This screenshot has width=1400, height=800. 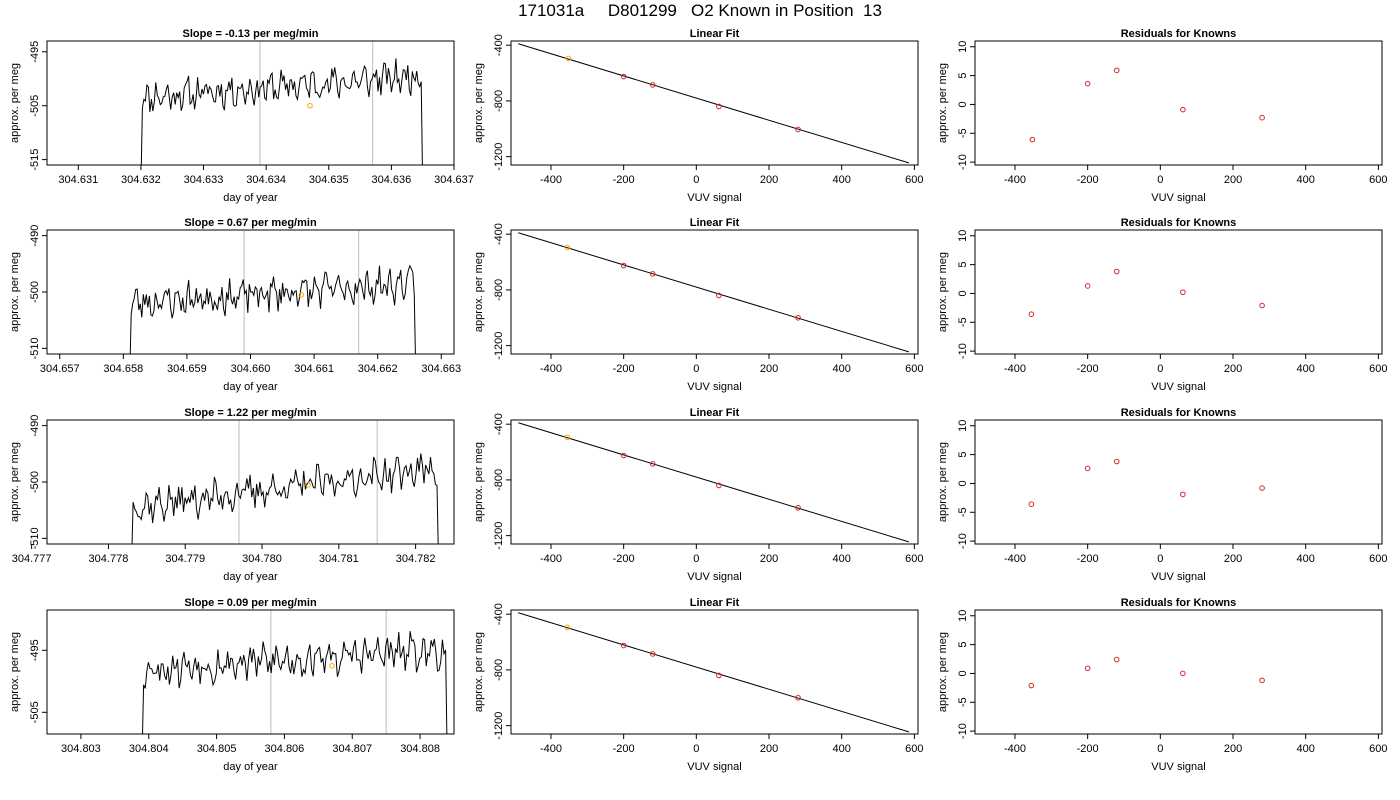 I want to click on y-tick-label: -495, so click(x=35, y=52).